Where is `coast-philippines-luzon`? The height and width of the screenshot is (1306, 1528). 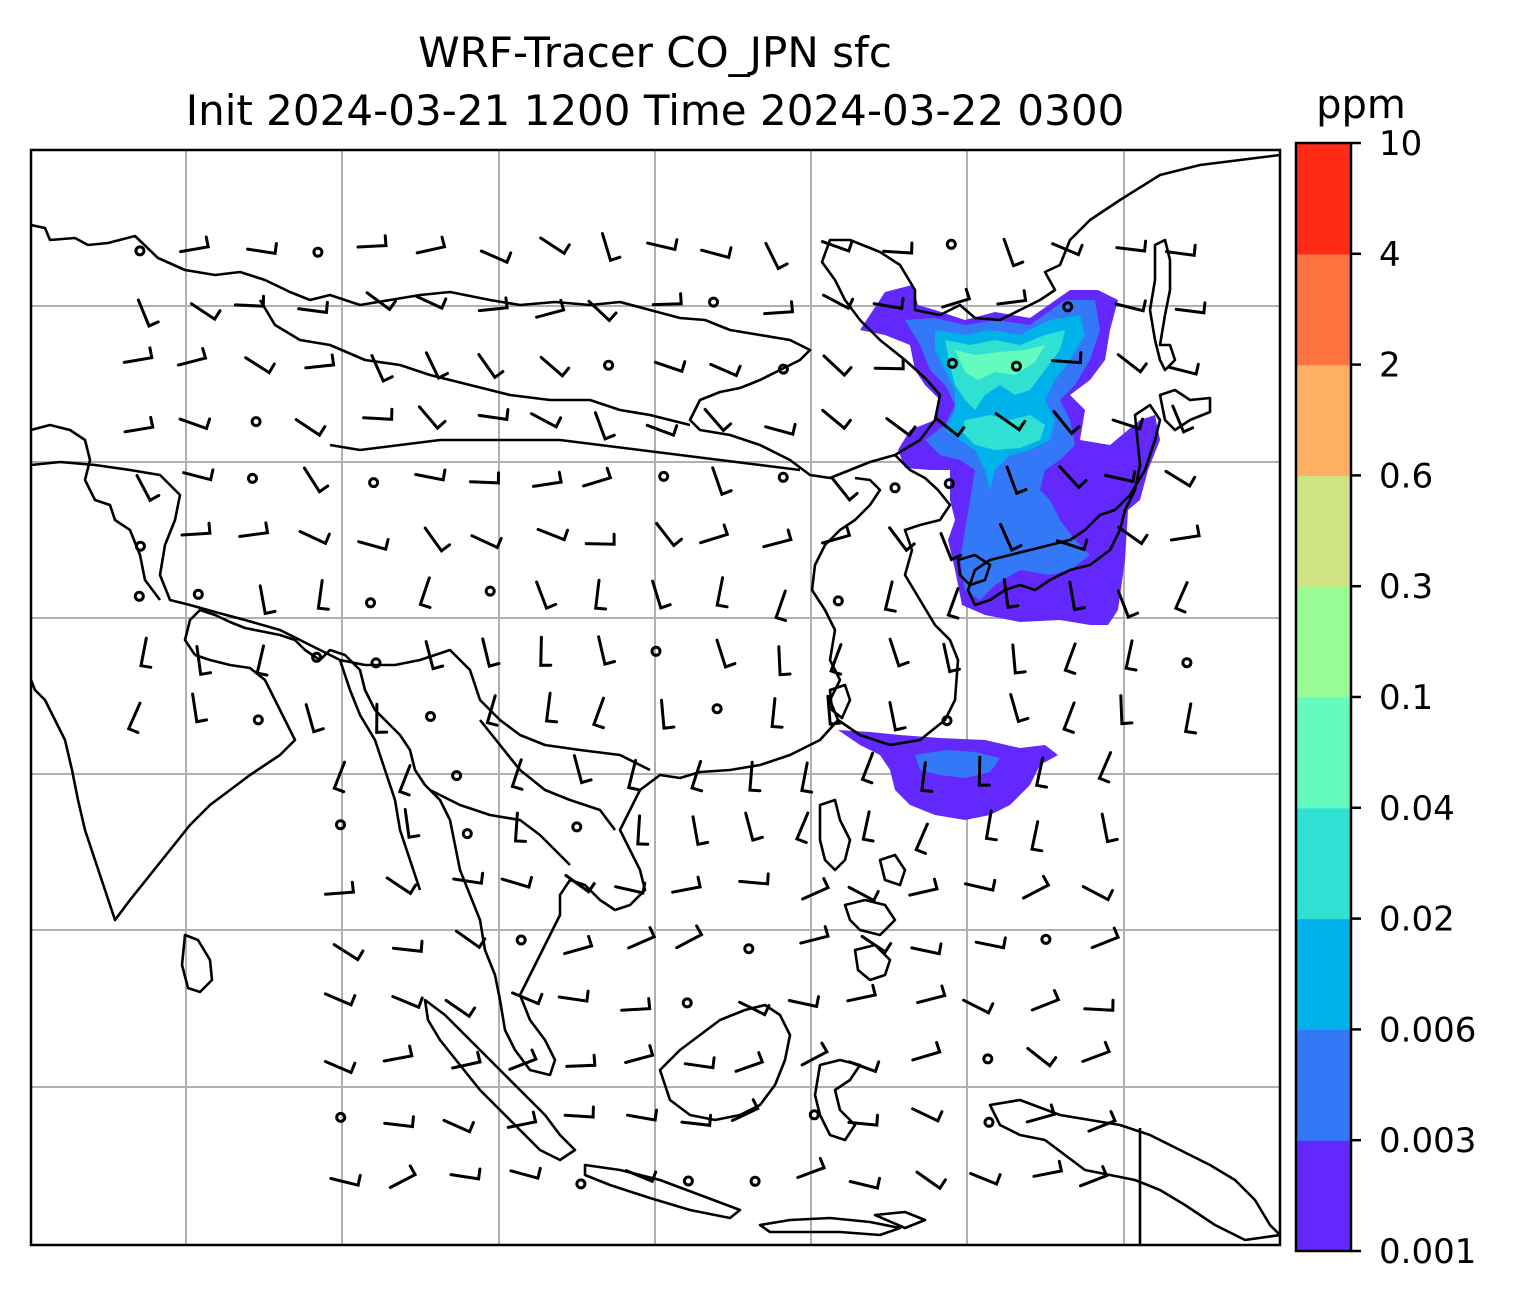
coast-philippines-luzon is located at coordinates (835, 835).